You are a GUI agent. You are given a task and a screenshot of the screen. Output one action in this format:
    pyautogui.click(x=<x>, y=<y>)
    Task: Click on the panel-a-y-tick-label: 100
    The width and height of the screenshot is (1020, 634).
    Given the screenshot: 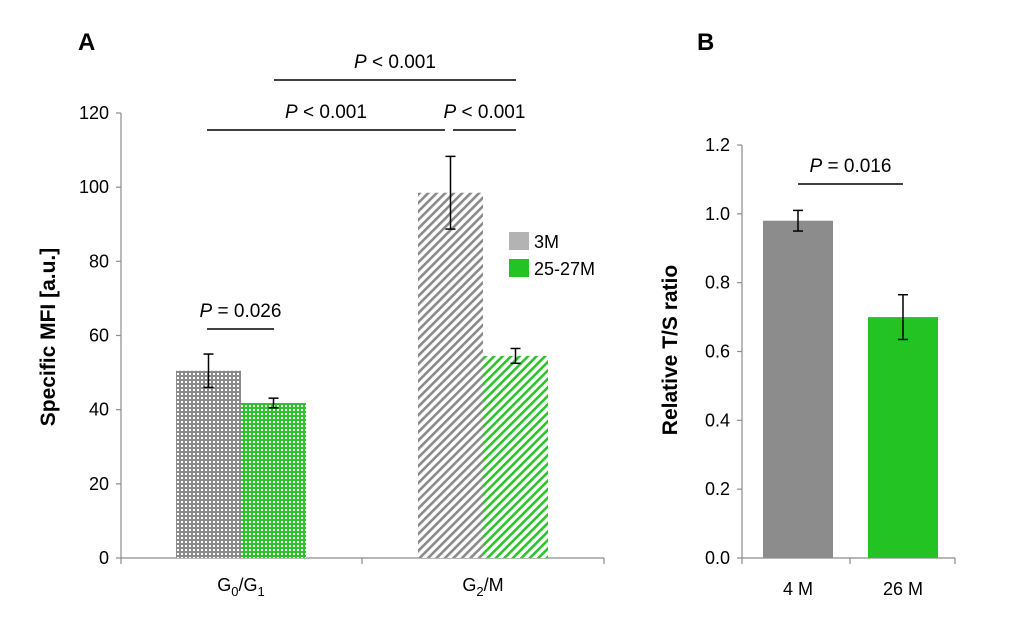 What is the action you would take?
    pyautogui.click(x=94, y=187)
    